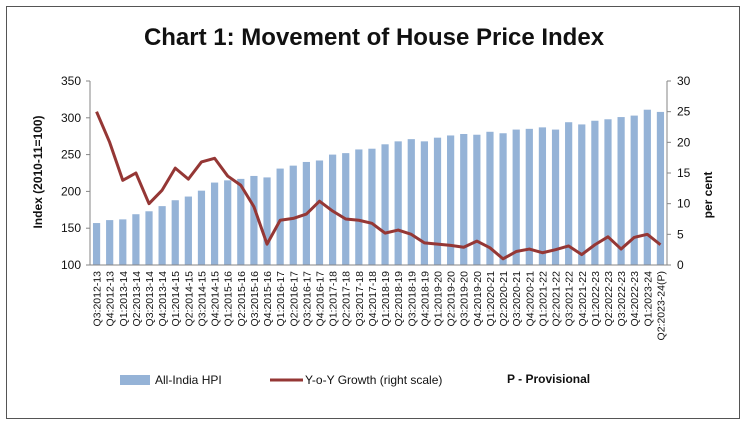 The width and height of the screenshot is (748, 427). I want to click on y2-axis-title: per cent, so click(708, 195).